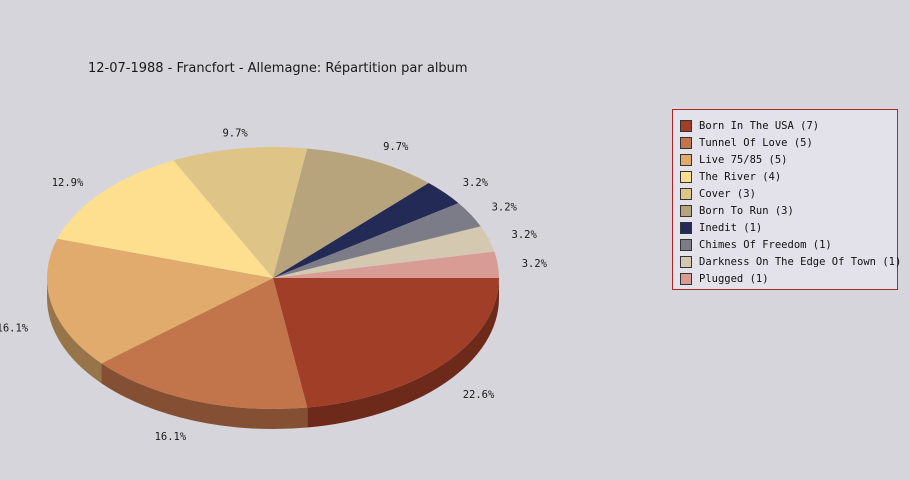  Describe the element at coordinates (788, 193) in the screenshot. I see `legend-item-cover: Cover (3)` at that location.